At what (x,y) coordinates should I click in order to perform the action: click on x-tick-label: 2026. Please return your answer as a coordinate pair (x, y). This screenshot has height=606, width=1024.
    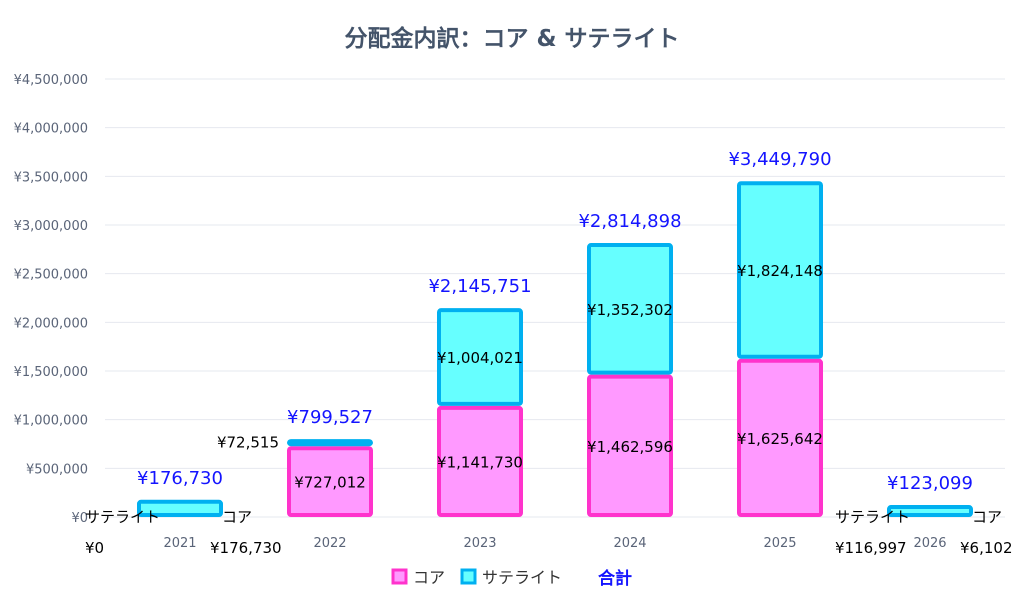
    Looking at the image, I should click on (929, 543).